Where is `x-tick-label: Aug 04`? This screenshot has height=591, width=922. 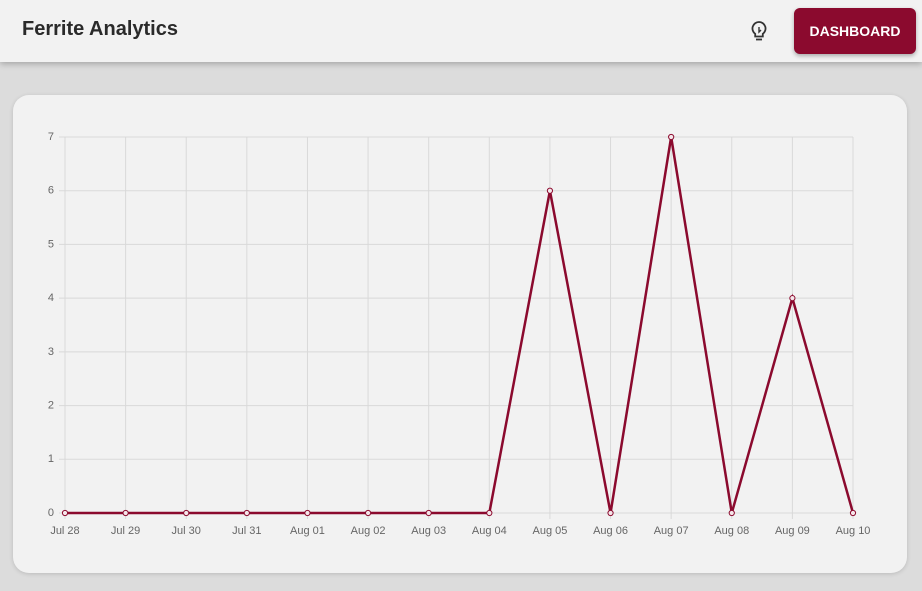 x-tick-label: Aug 04 is located at coordinates (489, 531).